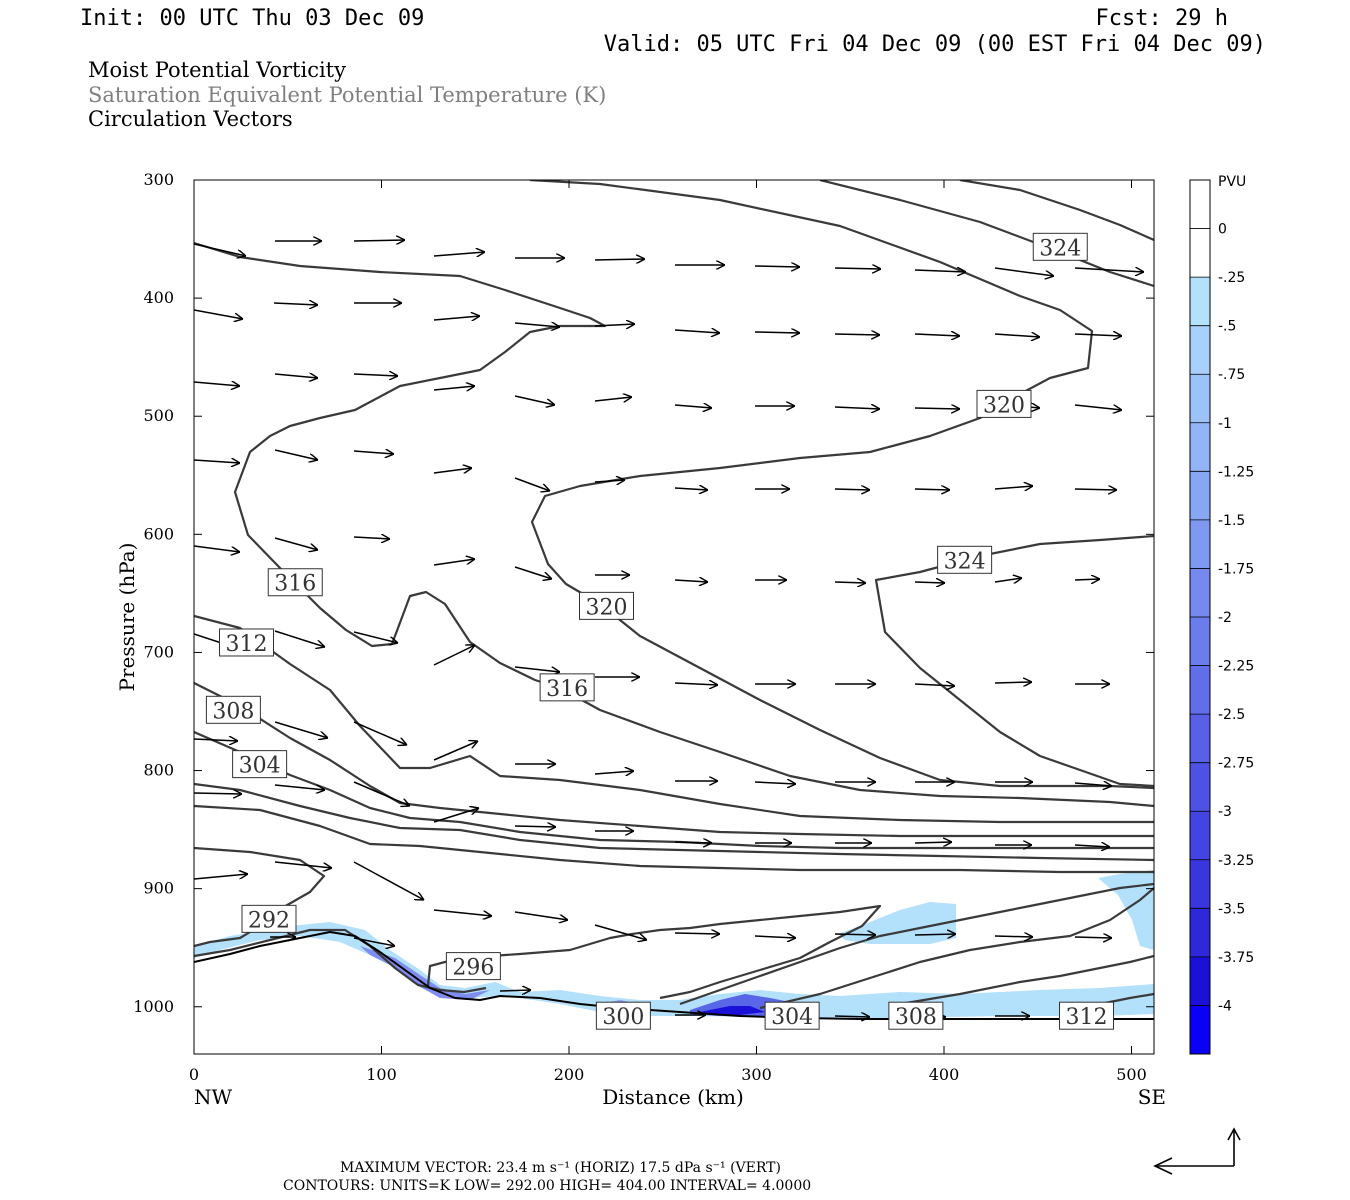 The width and height of the screenshot is (1350, 1200). What do you see at coordinates (213, 1097) in the screenshot?
I see `endpoint-nw: NW` at bounding box center [213, 1097].